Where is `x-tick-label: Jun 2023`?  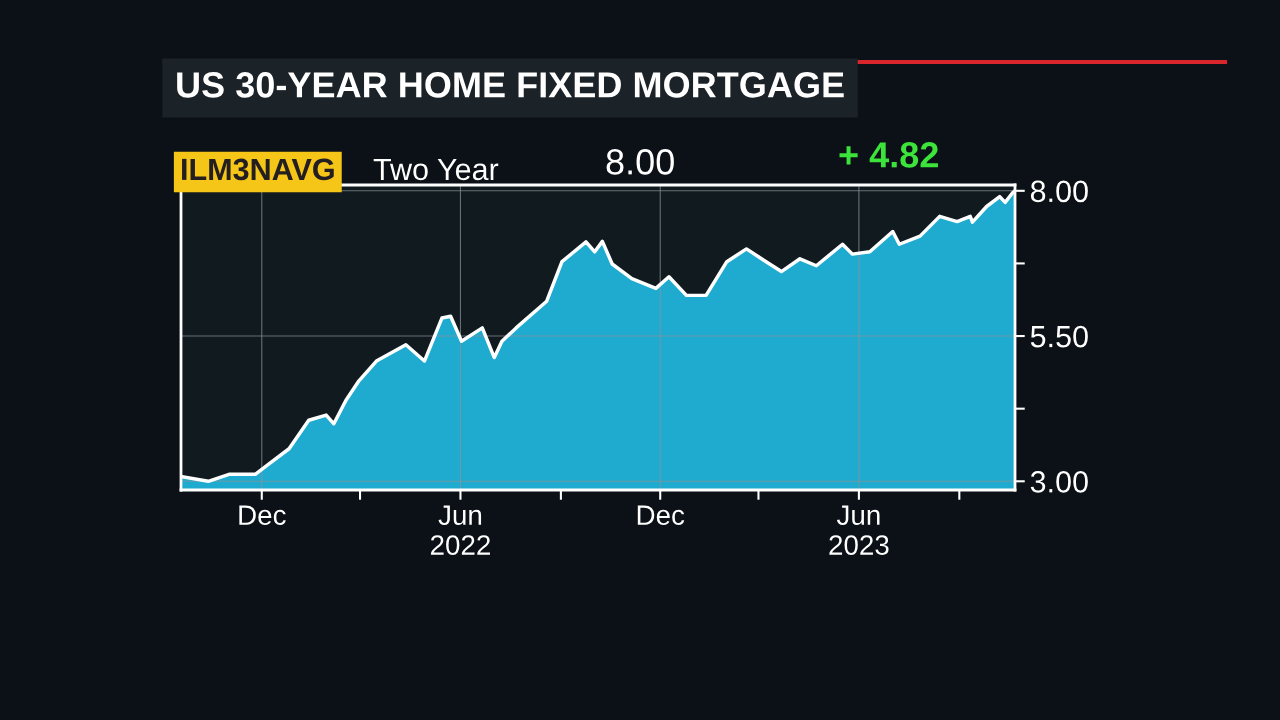
x-tick-label: Jun 2023 is located at coordinates (859, 530).